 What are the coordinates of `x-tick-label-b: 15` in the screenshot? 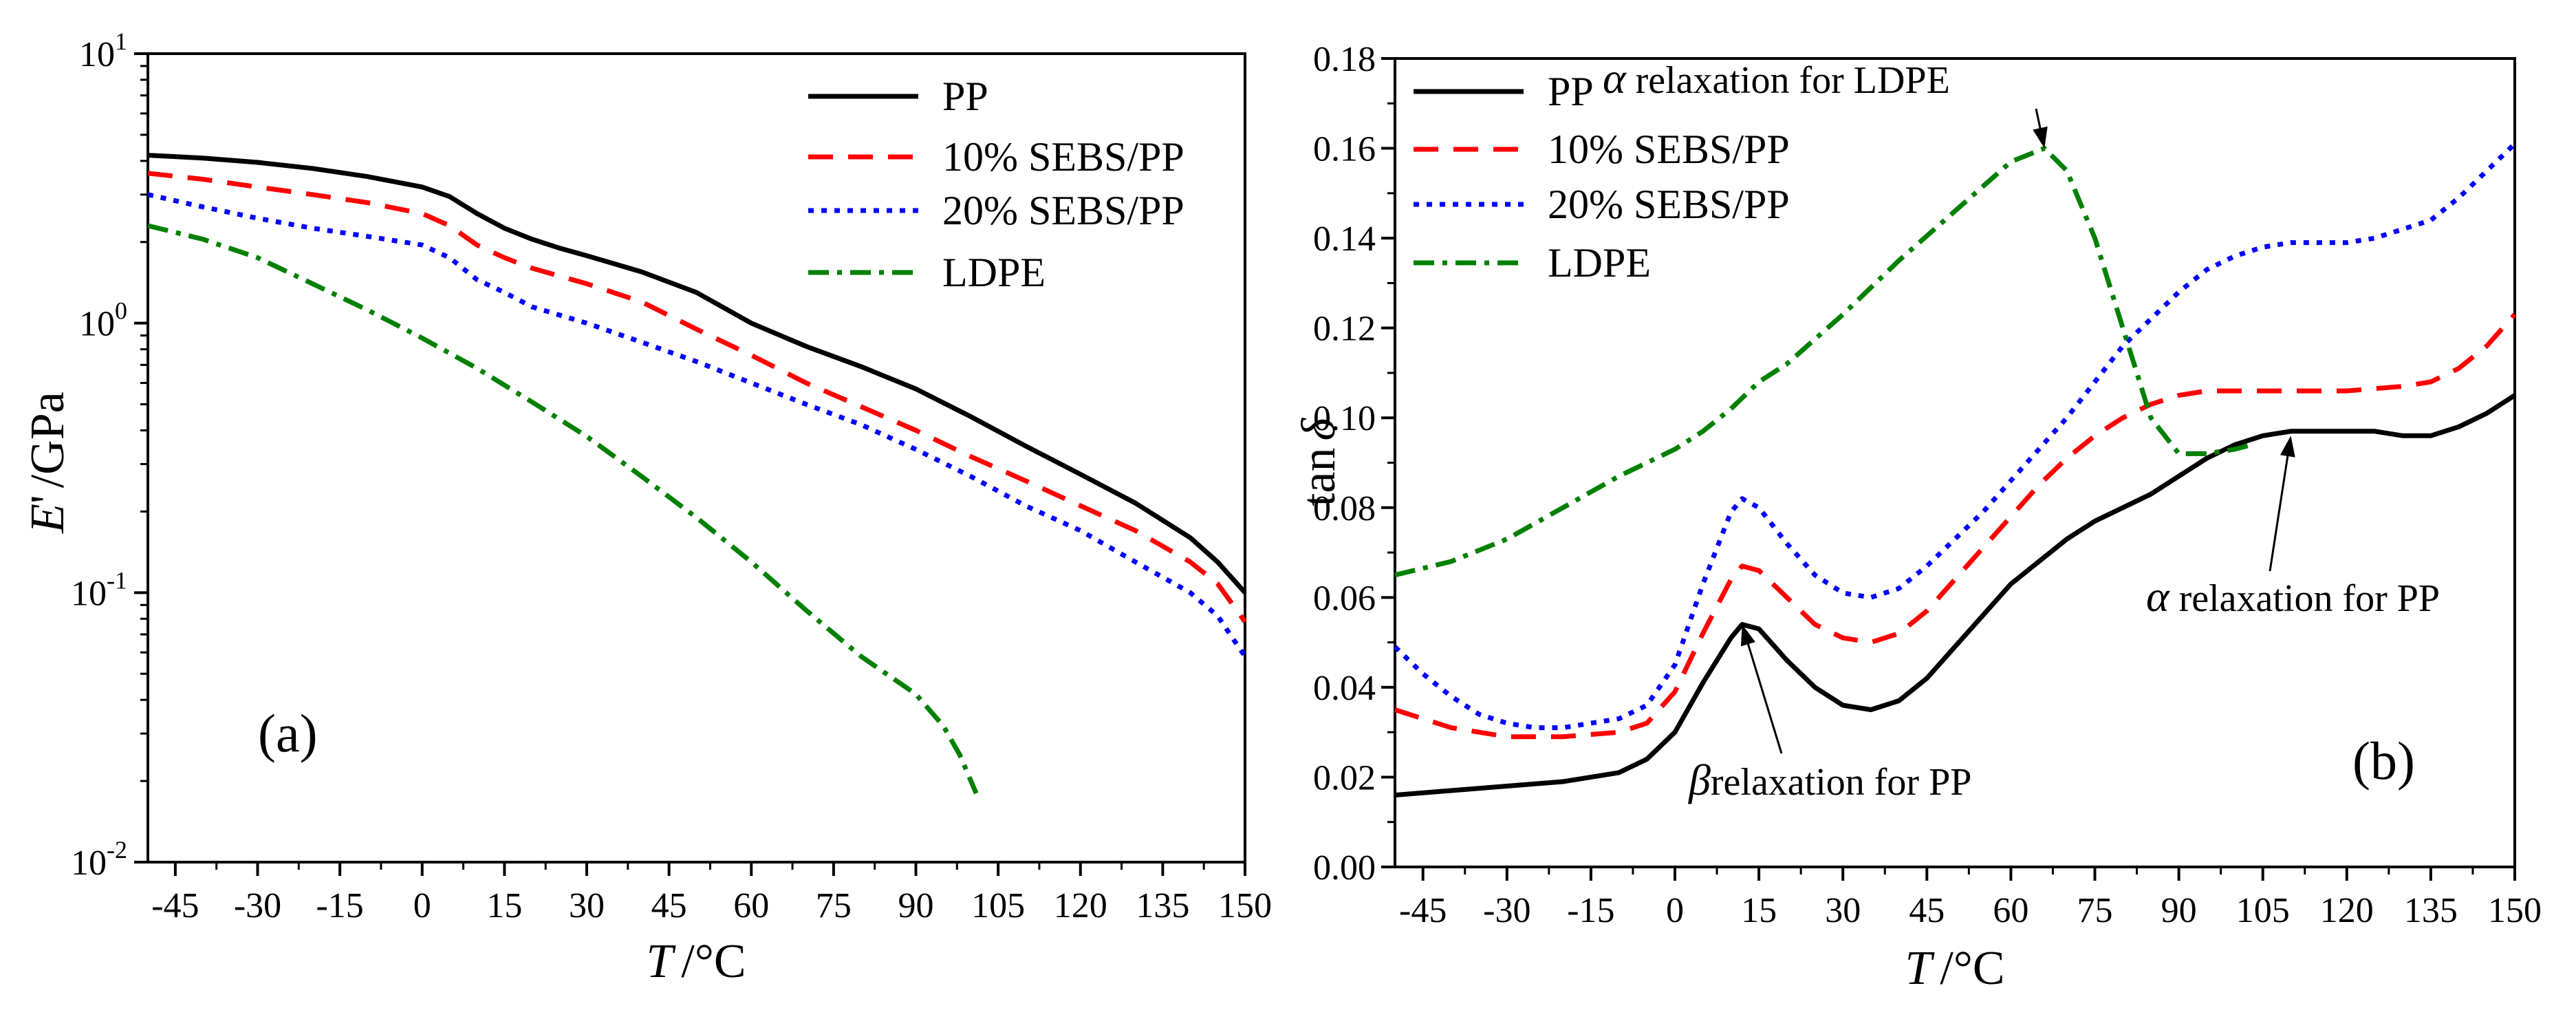 It's located at (1759, 910).